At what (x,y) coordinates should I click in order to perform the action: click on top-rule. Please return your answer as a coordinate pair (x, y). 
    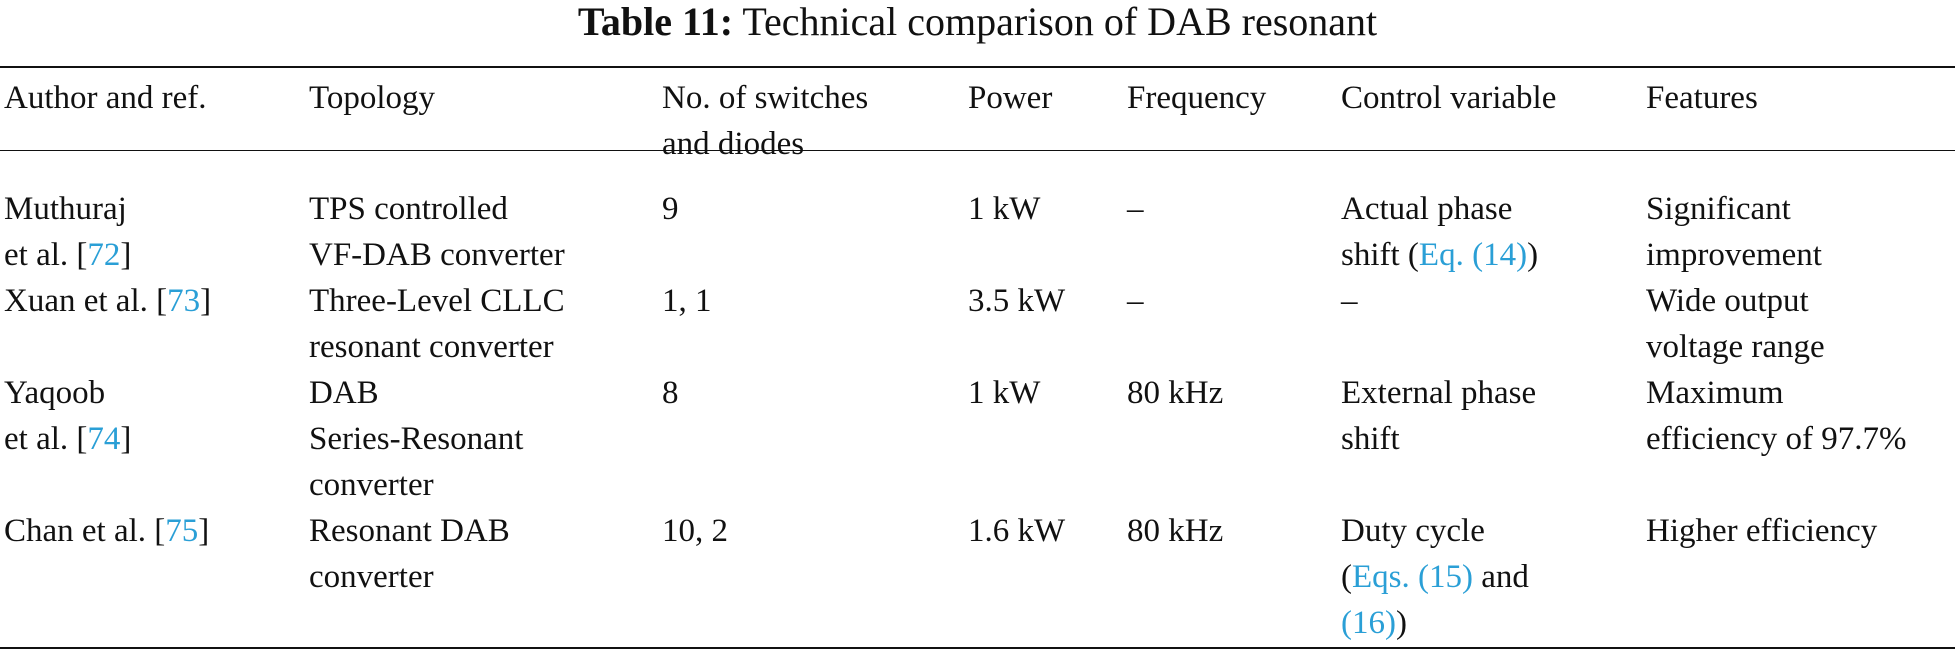
    Looking at the image, I should click on (977, 67).